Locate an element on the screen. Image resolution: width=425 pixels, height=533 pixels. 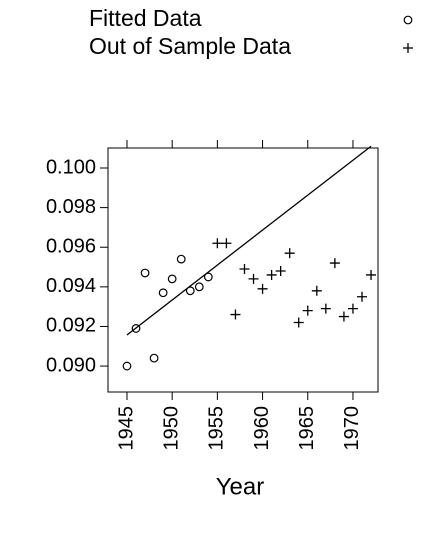
x-axis-label: Year is located at coordinates (240, 486).